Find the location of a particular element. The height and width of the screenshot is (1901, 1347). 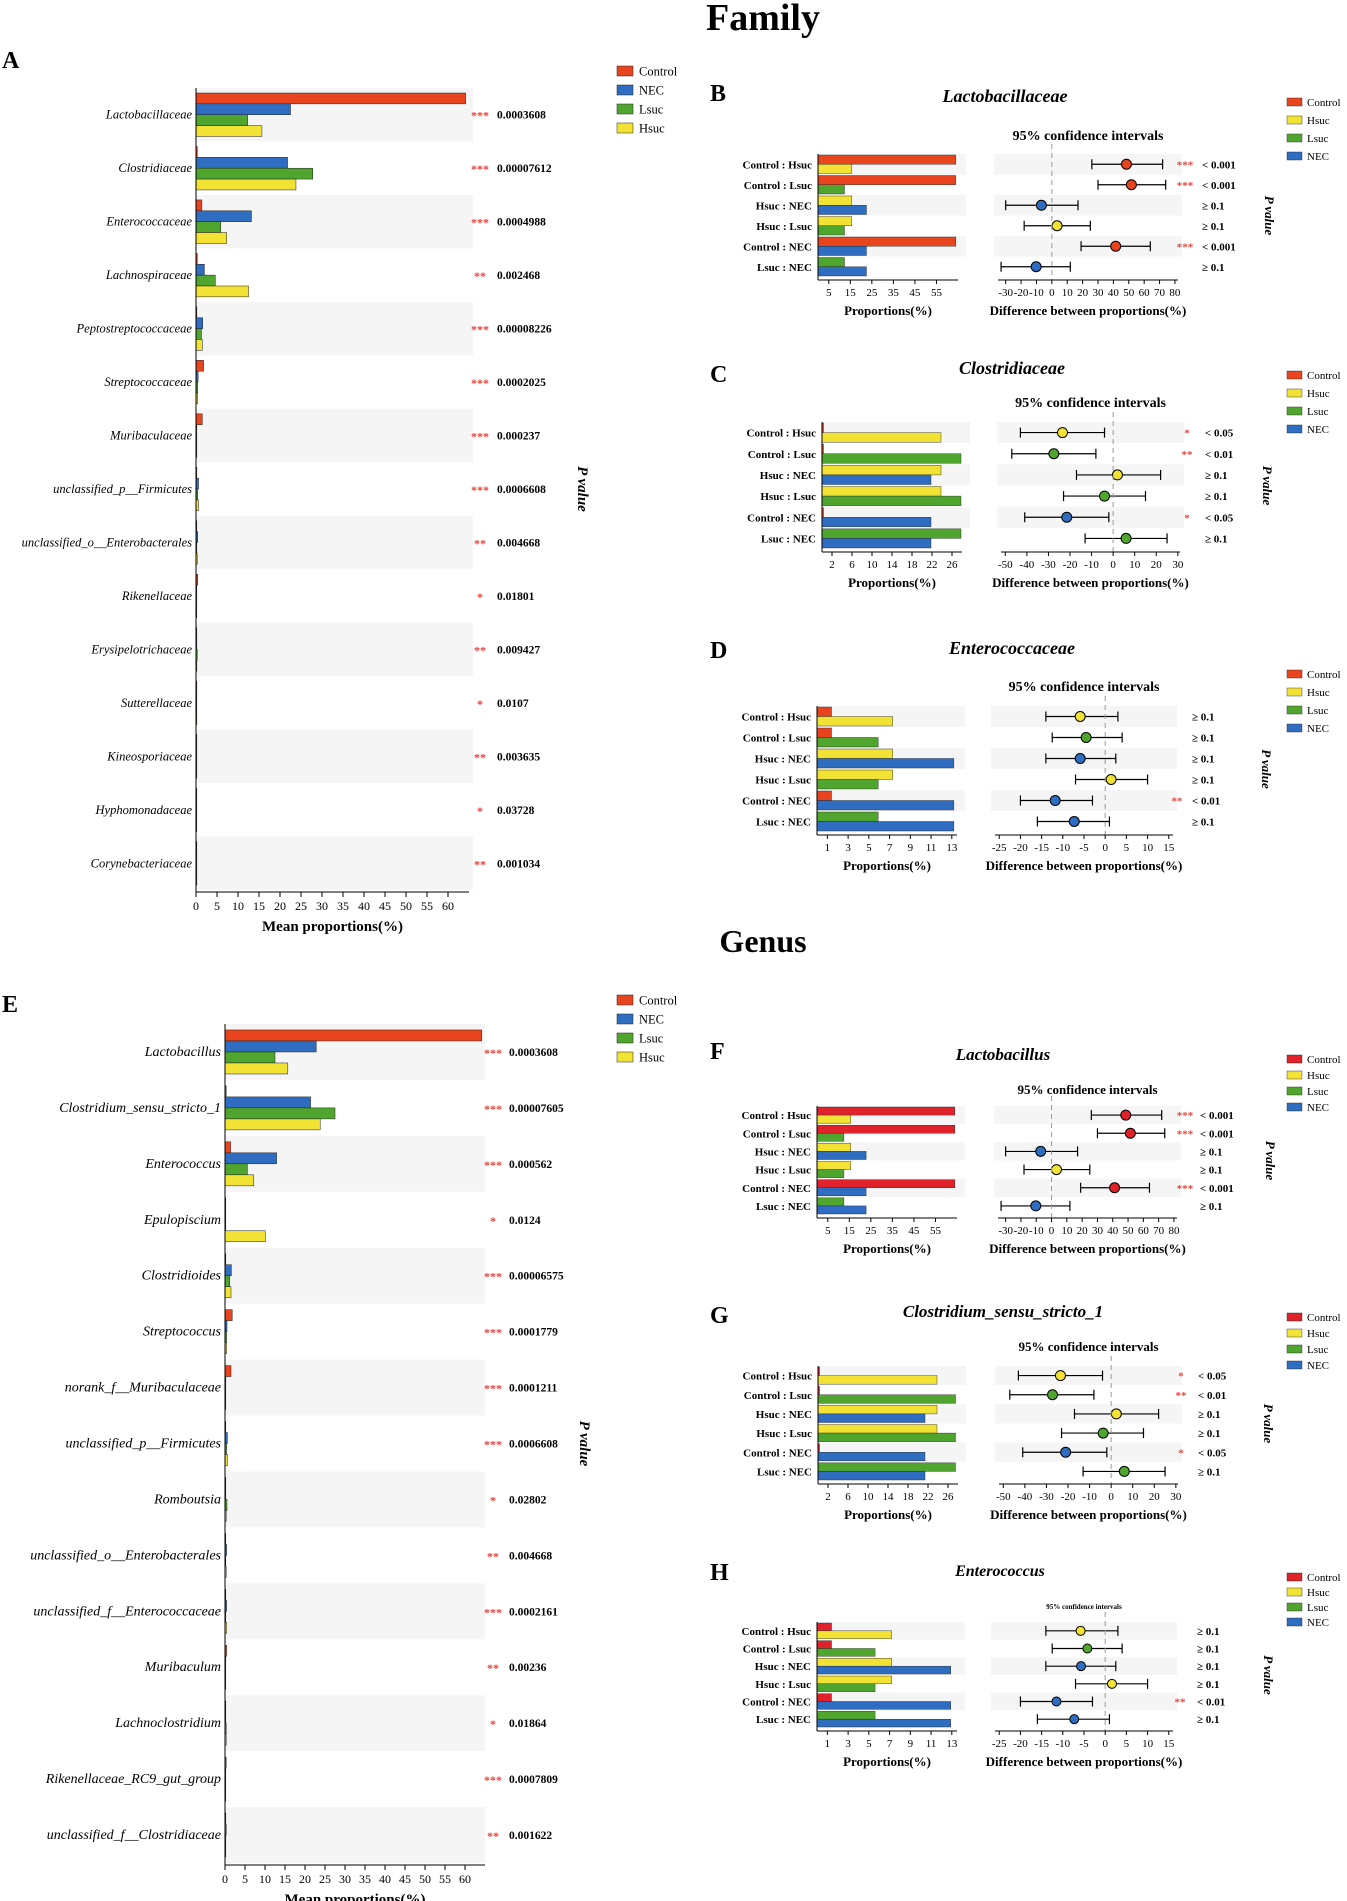

chart-f-legend-swatch-nec is located at coordinates (1294, 1107).